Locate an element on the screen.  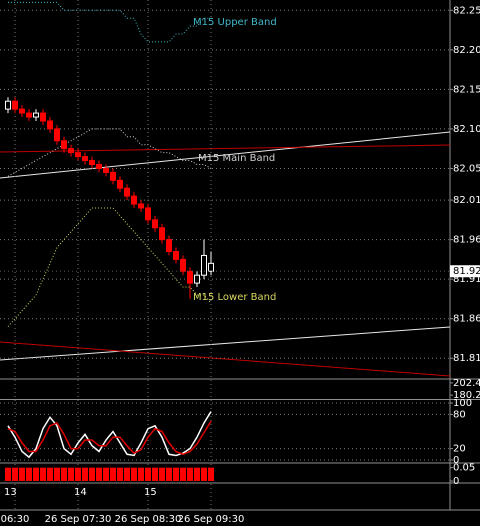
day-label: 13 is located at coordinates (10, 492).